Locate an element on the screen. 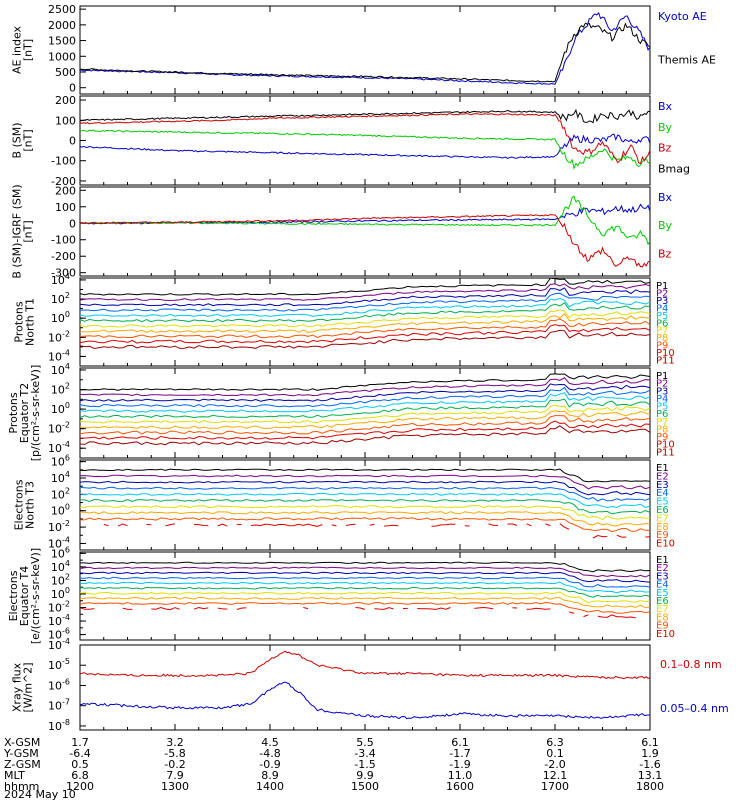 This screenshot has height=800, width=750. bdiff-frame is located at coordinates (365, 231).